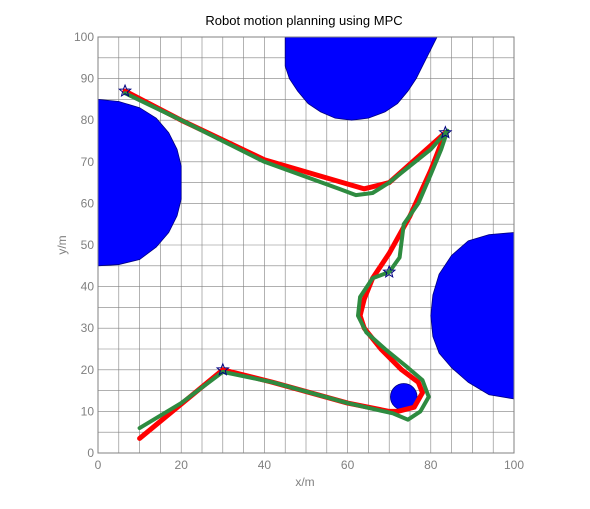 This screenshot has height=509, width=590. Describe the element at coordinates (88, 287) in the screenshot. I see `y-tick-label: 40` at that location.